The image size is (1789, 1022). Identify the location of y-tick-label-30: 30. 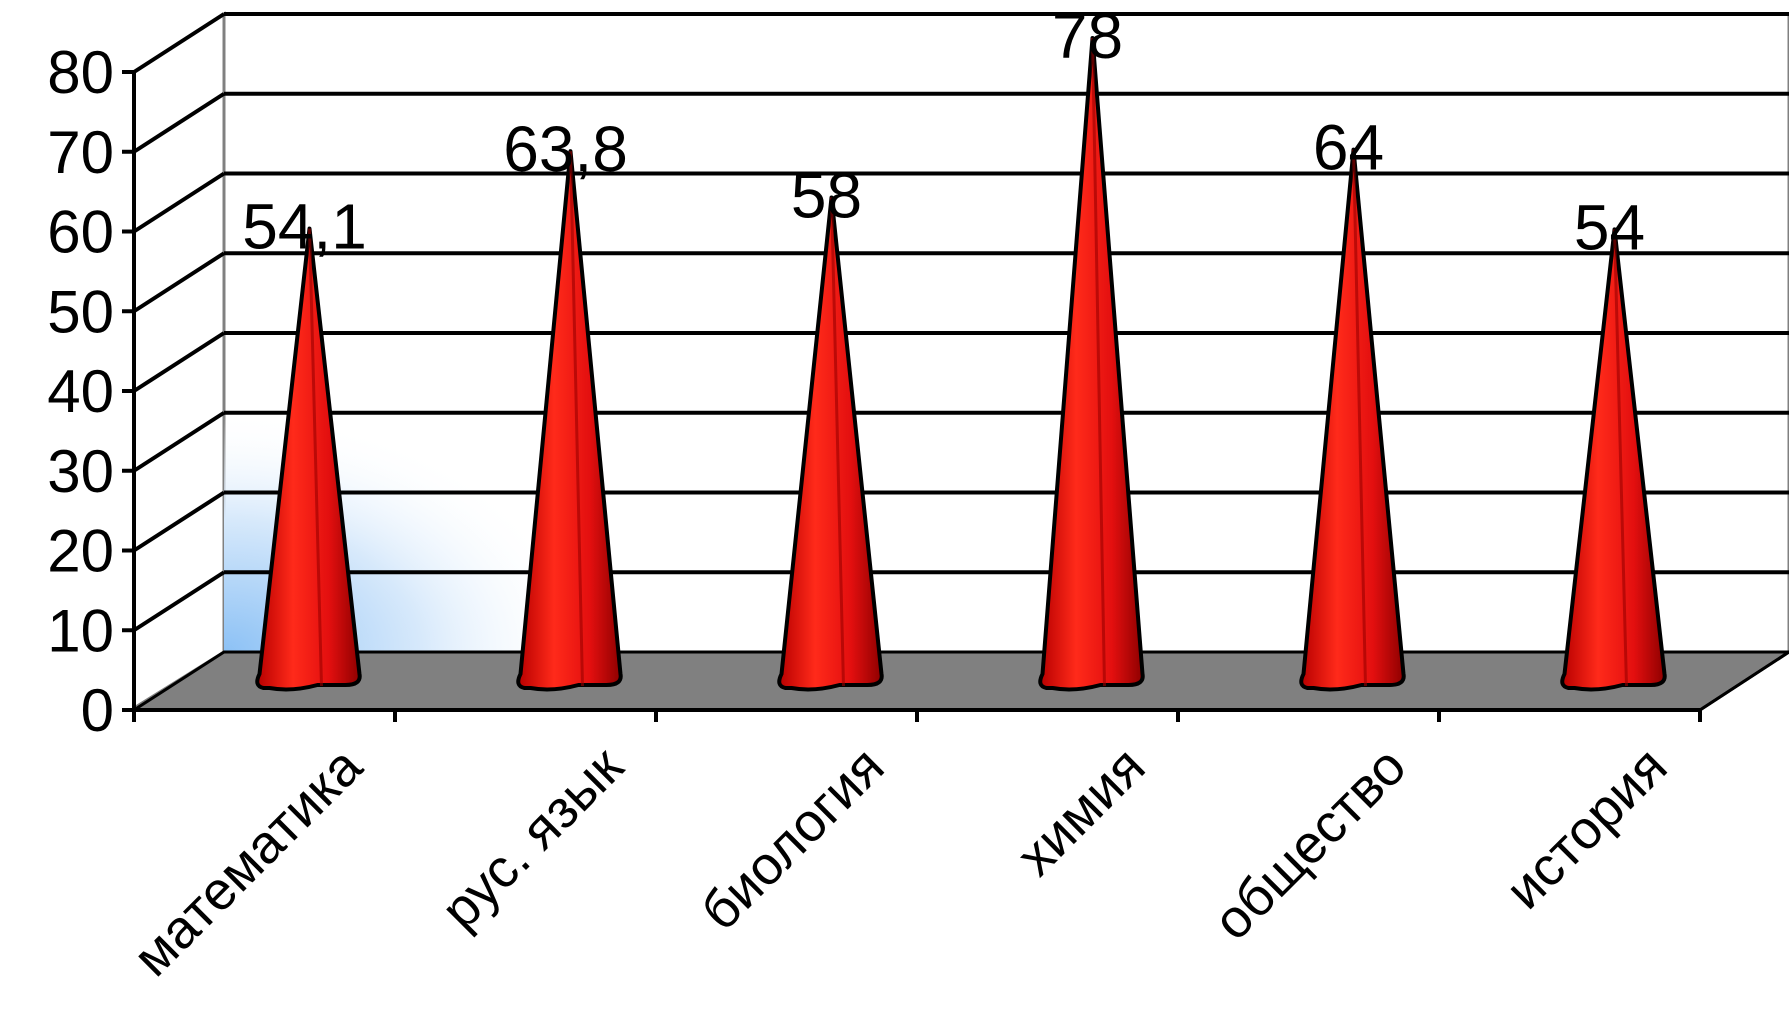
(80, 471).